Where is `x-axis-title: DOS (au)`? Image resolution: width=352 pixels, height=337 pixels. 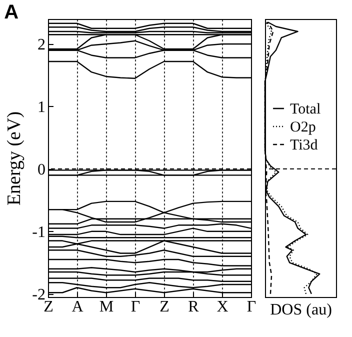 x-axis-title: DOS (au) is located at coordinates (301, 310).